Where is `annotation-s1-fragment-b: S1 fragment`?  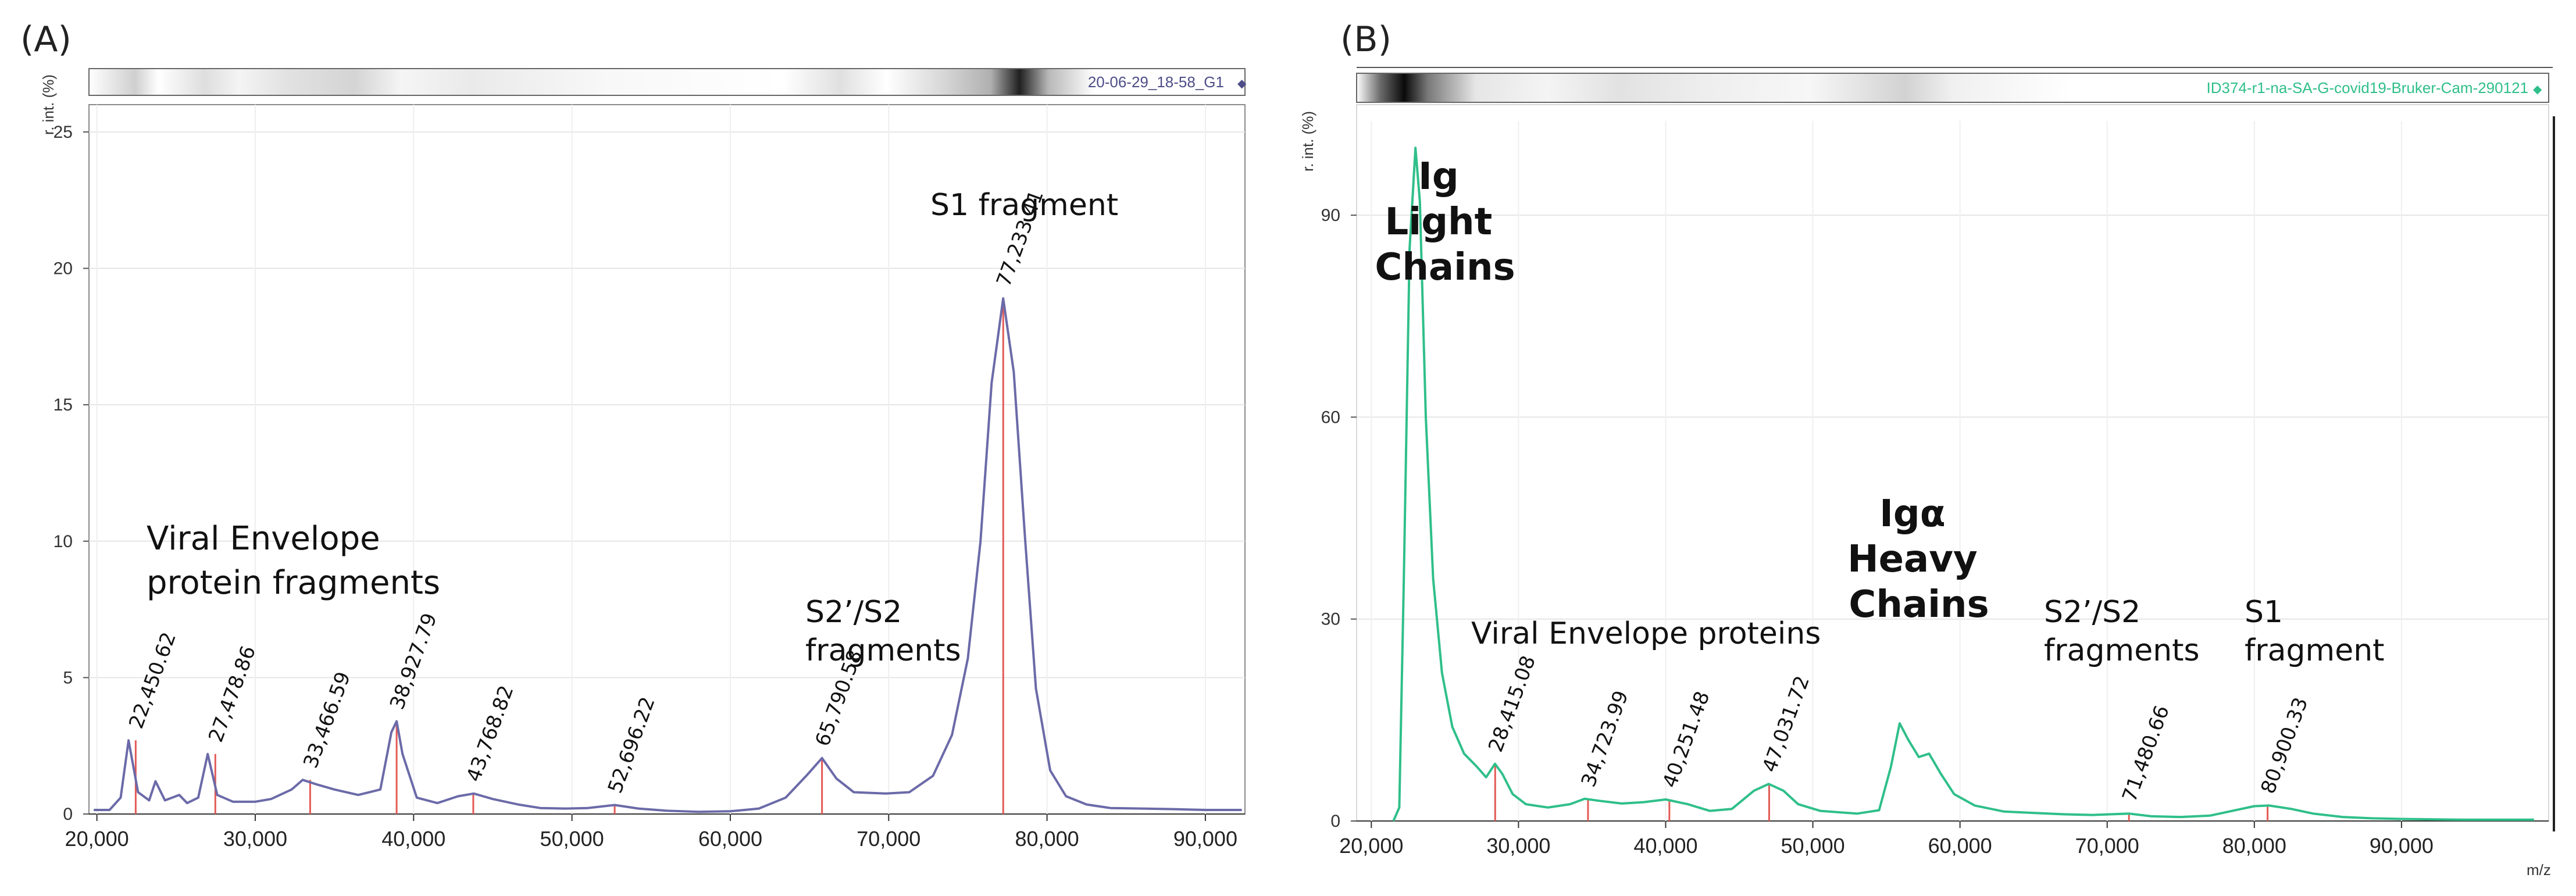
annotation-s1-fragment-b: S1 fragment is located at coordinates (2315, 632).